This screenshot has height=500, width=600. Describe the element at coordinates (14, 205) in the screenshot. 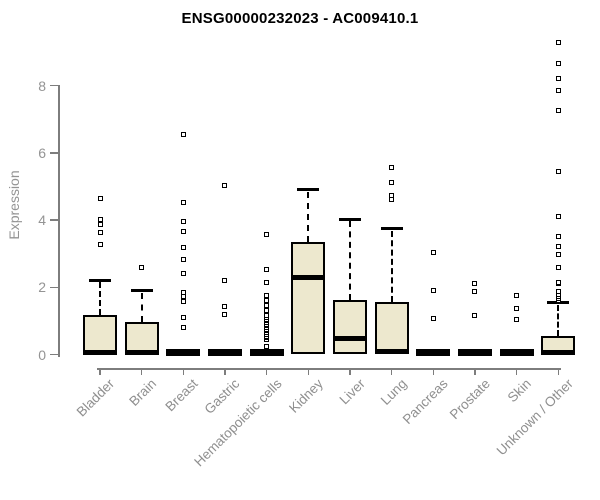

I see `y-axis-label: Expression` at that location.